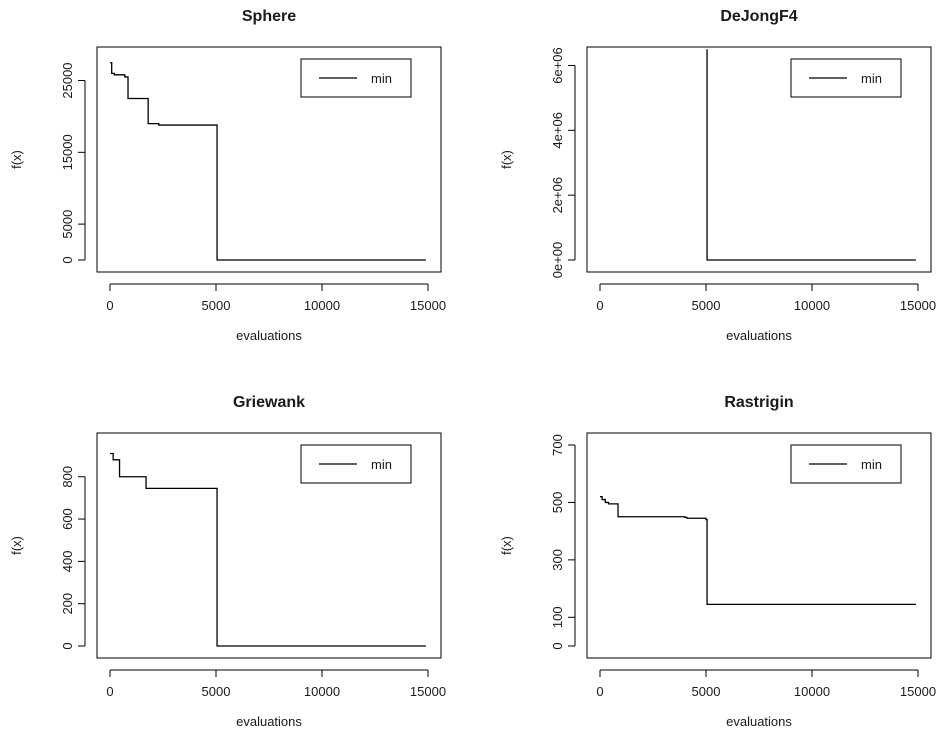  Describe the element at coordinates (557, 65) in the screenshot. I see `y-tick-label: 6e+06` at that location.